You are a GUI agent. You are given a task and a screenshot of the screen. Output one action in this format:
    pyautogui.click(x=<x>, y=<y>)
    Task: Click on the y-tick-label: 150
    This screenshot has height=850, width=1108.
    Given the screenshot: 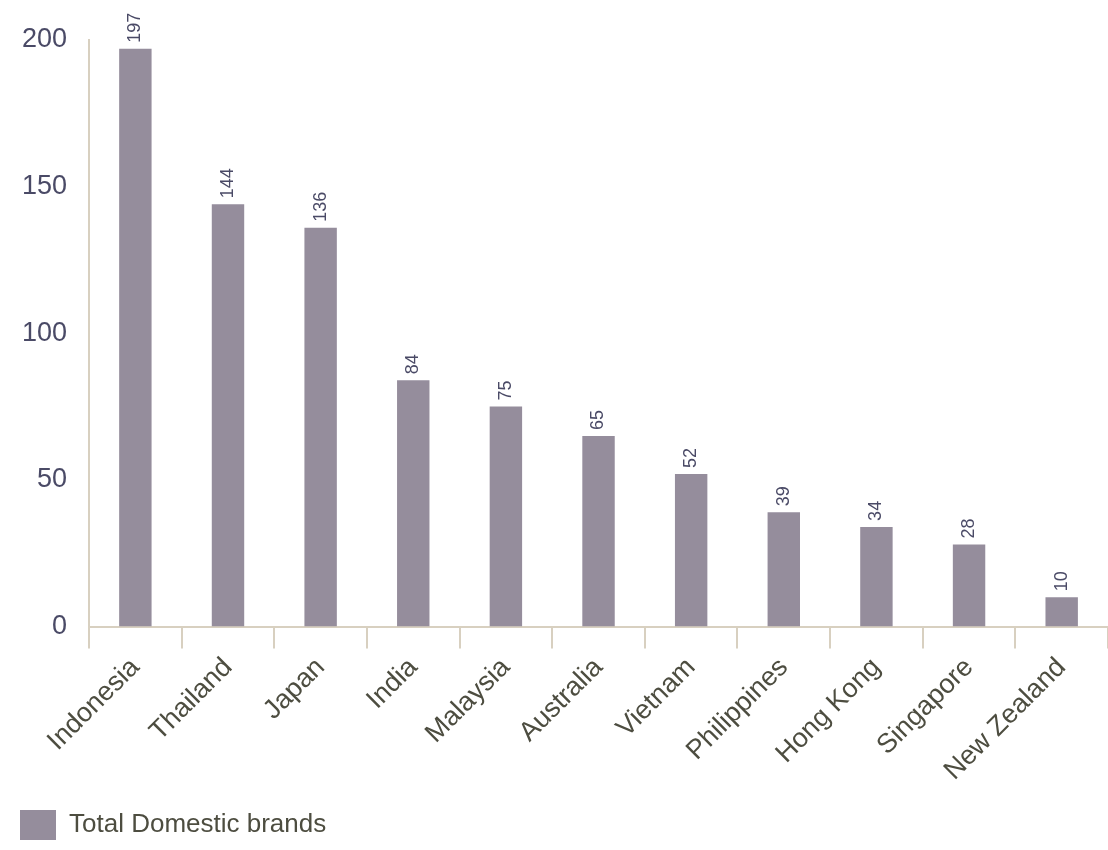 What is the action you would take?
    pyautogui.click(x=44, y=185)
    